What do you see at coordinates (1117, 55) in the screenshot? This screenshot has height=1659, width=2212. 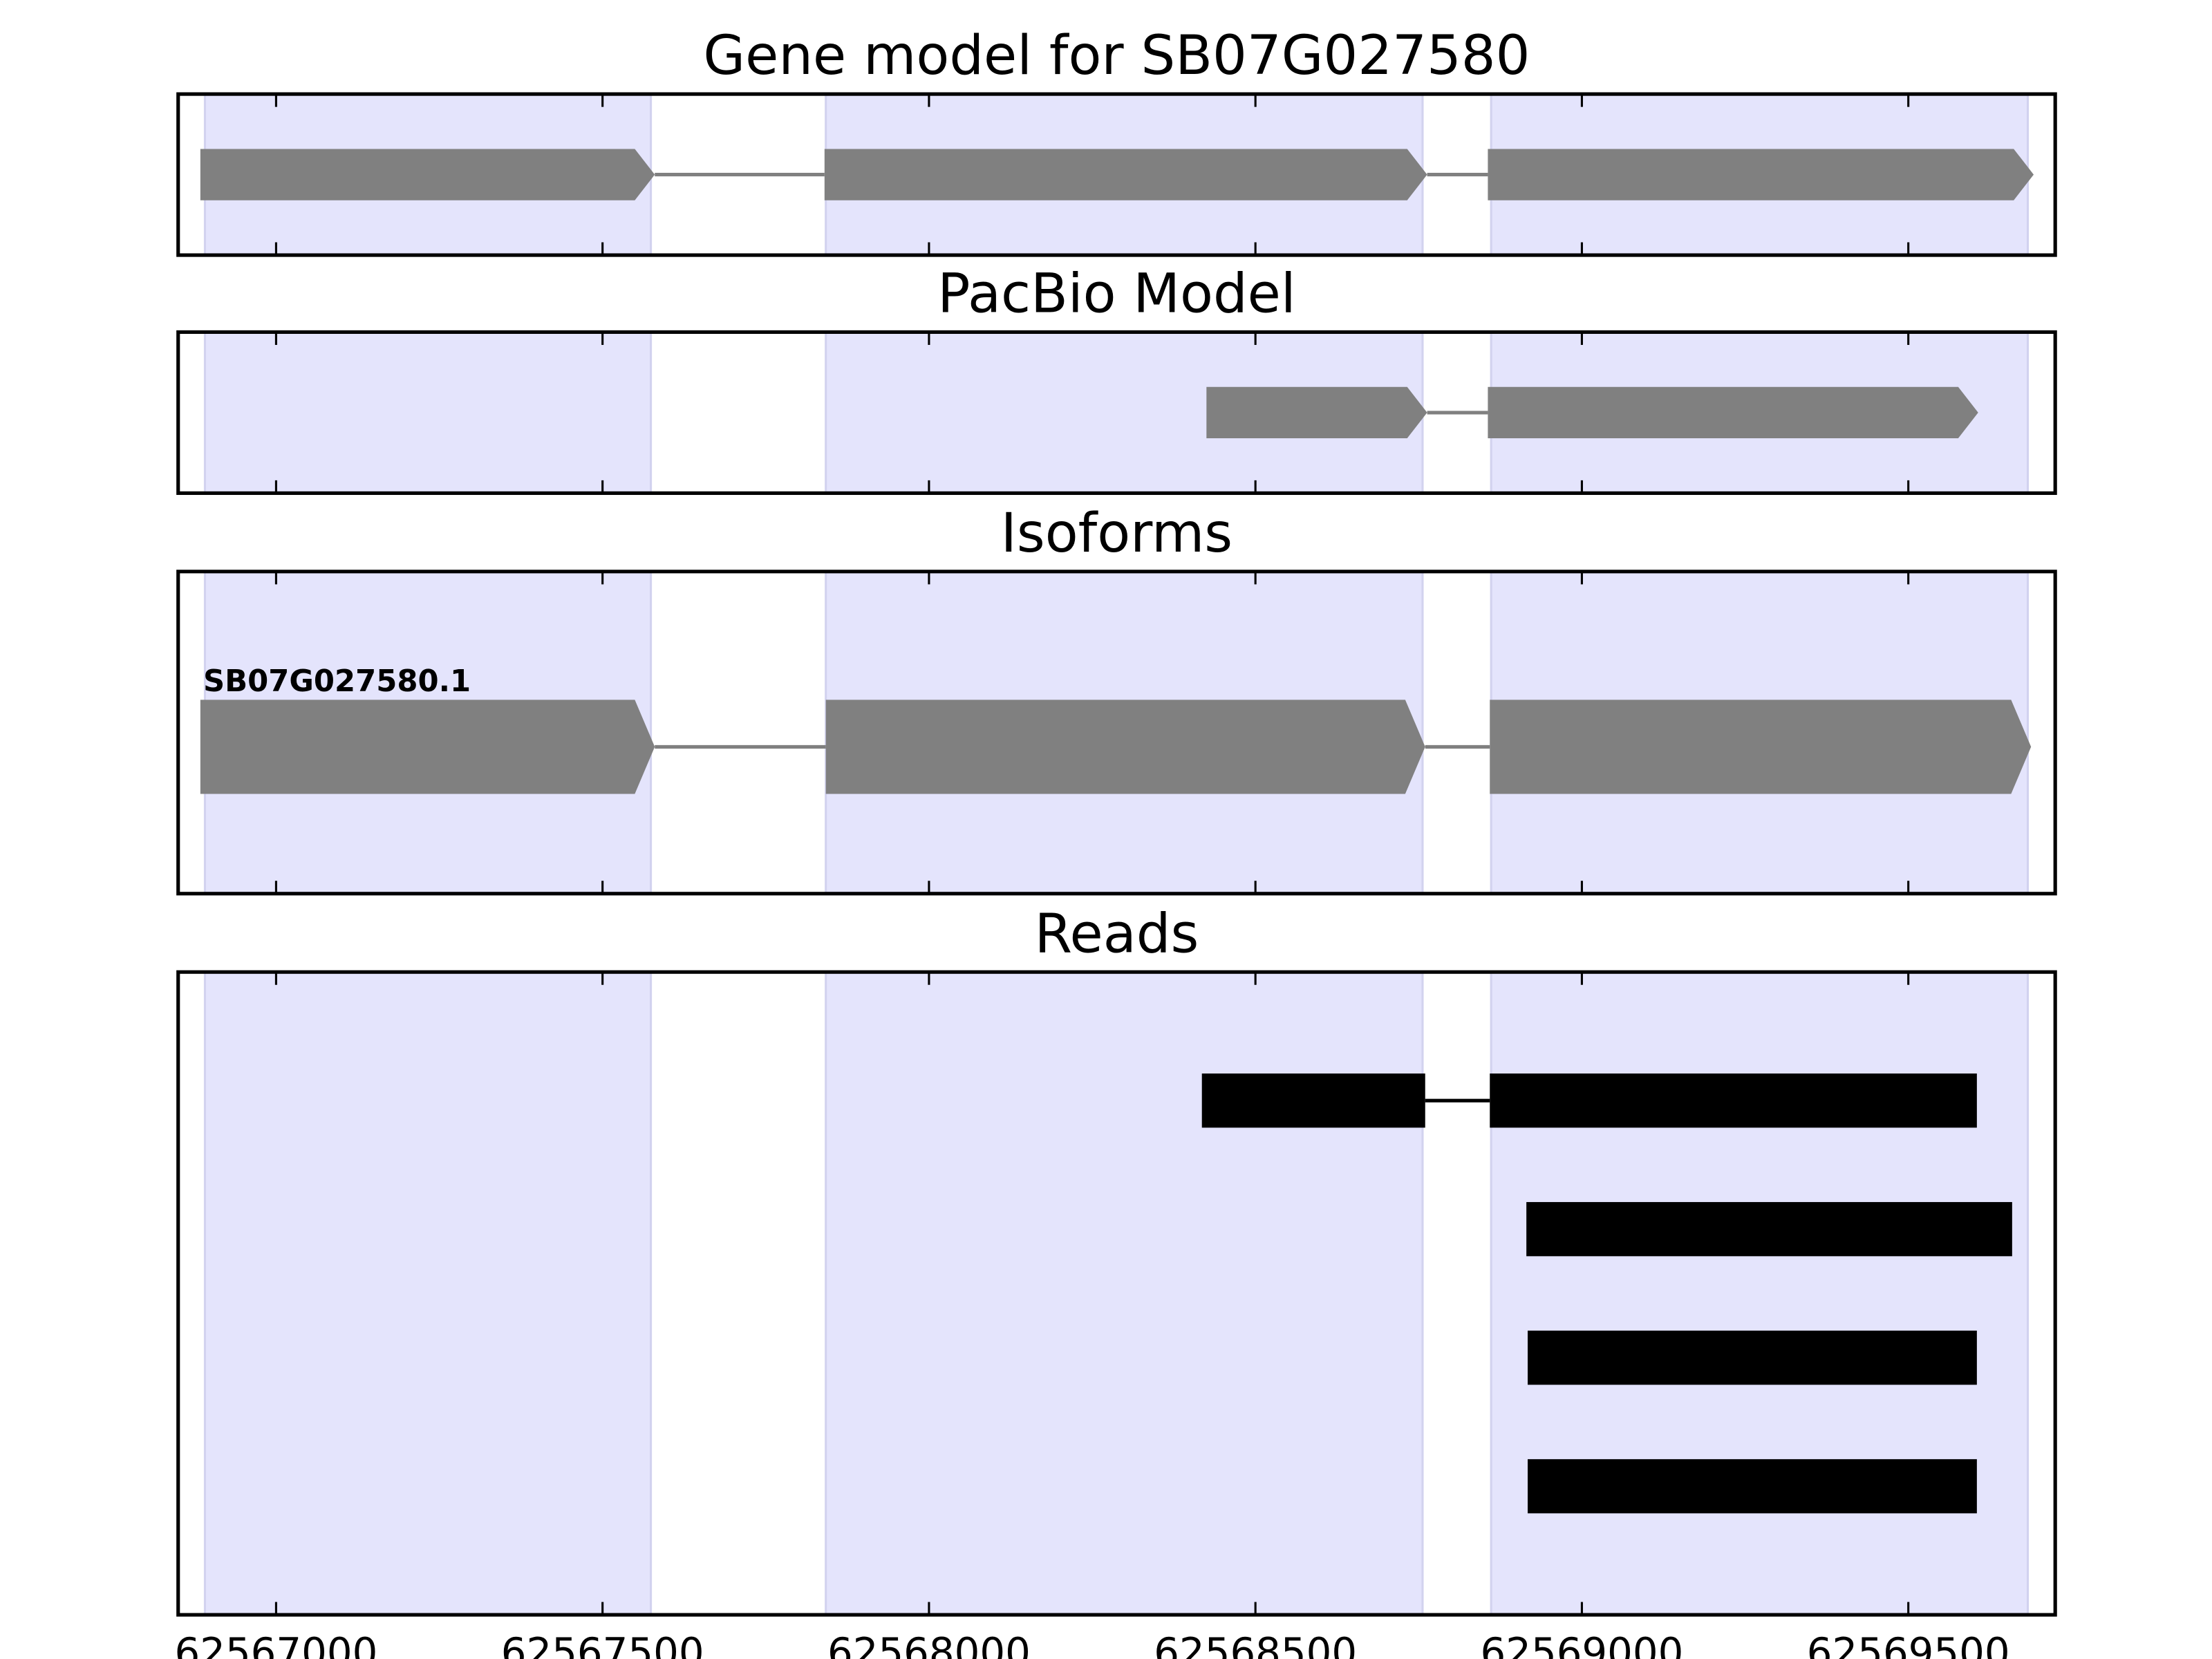 I see `panel-title: Gene model for SB07G027580` at bounding box center [1117, 55].